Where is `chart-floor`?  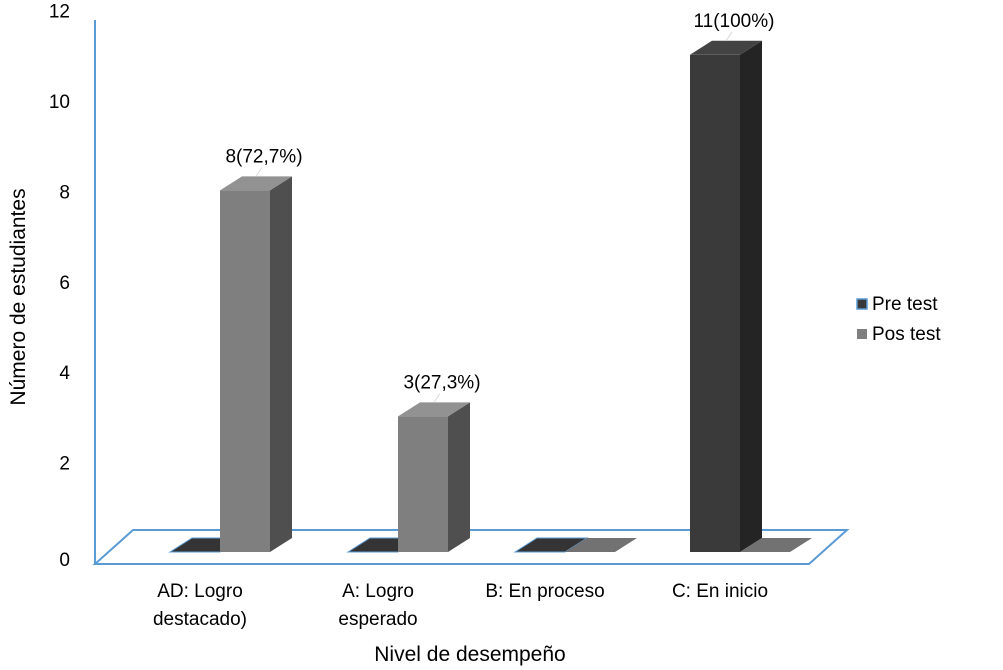
chart-floor is located at coordinates (471, 547).